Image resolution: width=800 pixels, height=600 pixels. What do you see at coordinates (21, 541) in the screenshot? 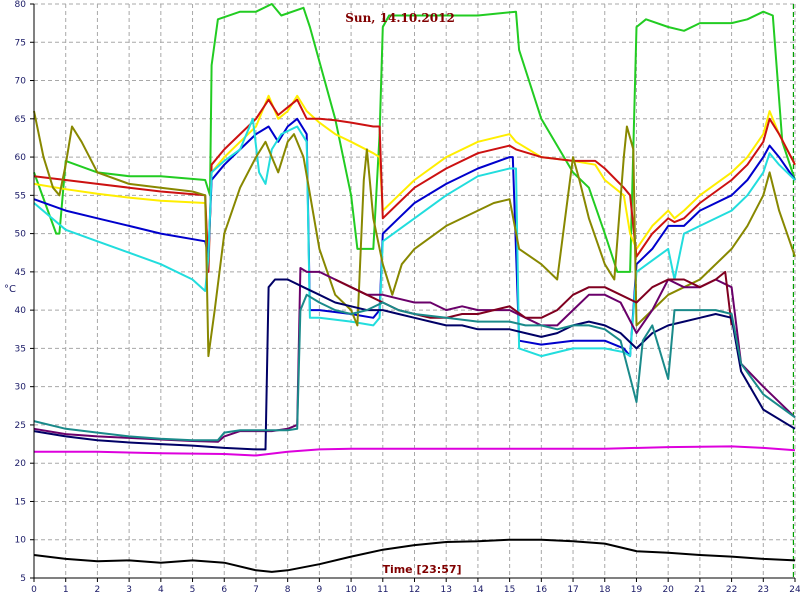
I see `y-tick-label: 10` at bounding box center [21, 541].